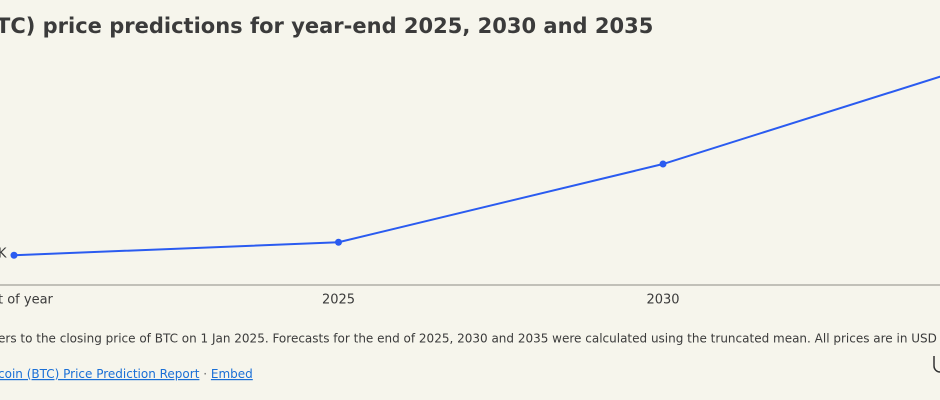 This screenshot has height=400, width=940. Describe the element at coordinates (232, 374) in the screenshot. I see `embed-link: Embed` at that location.